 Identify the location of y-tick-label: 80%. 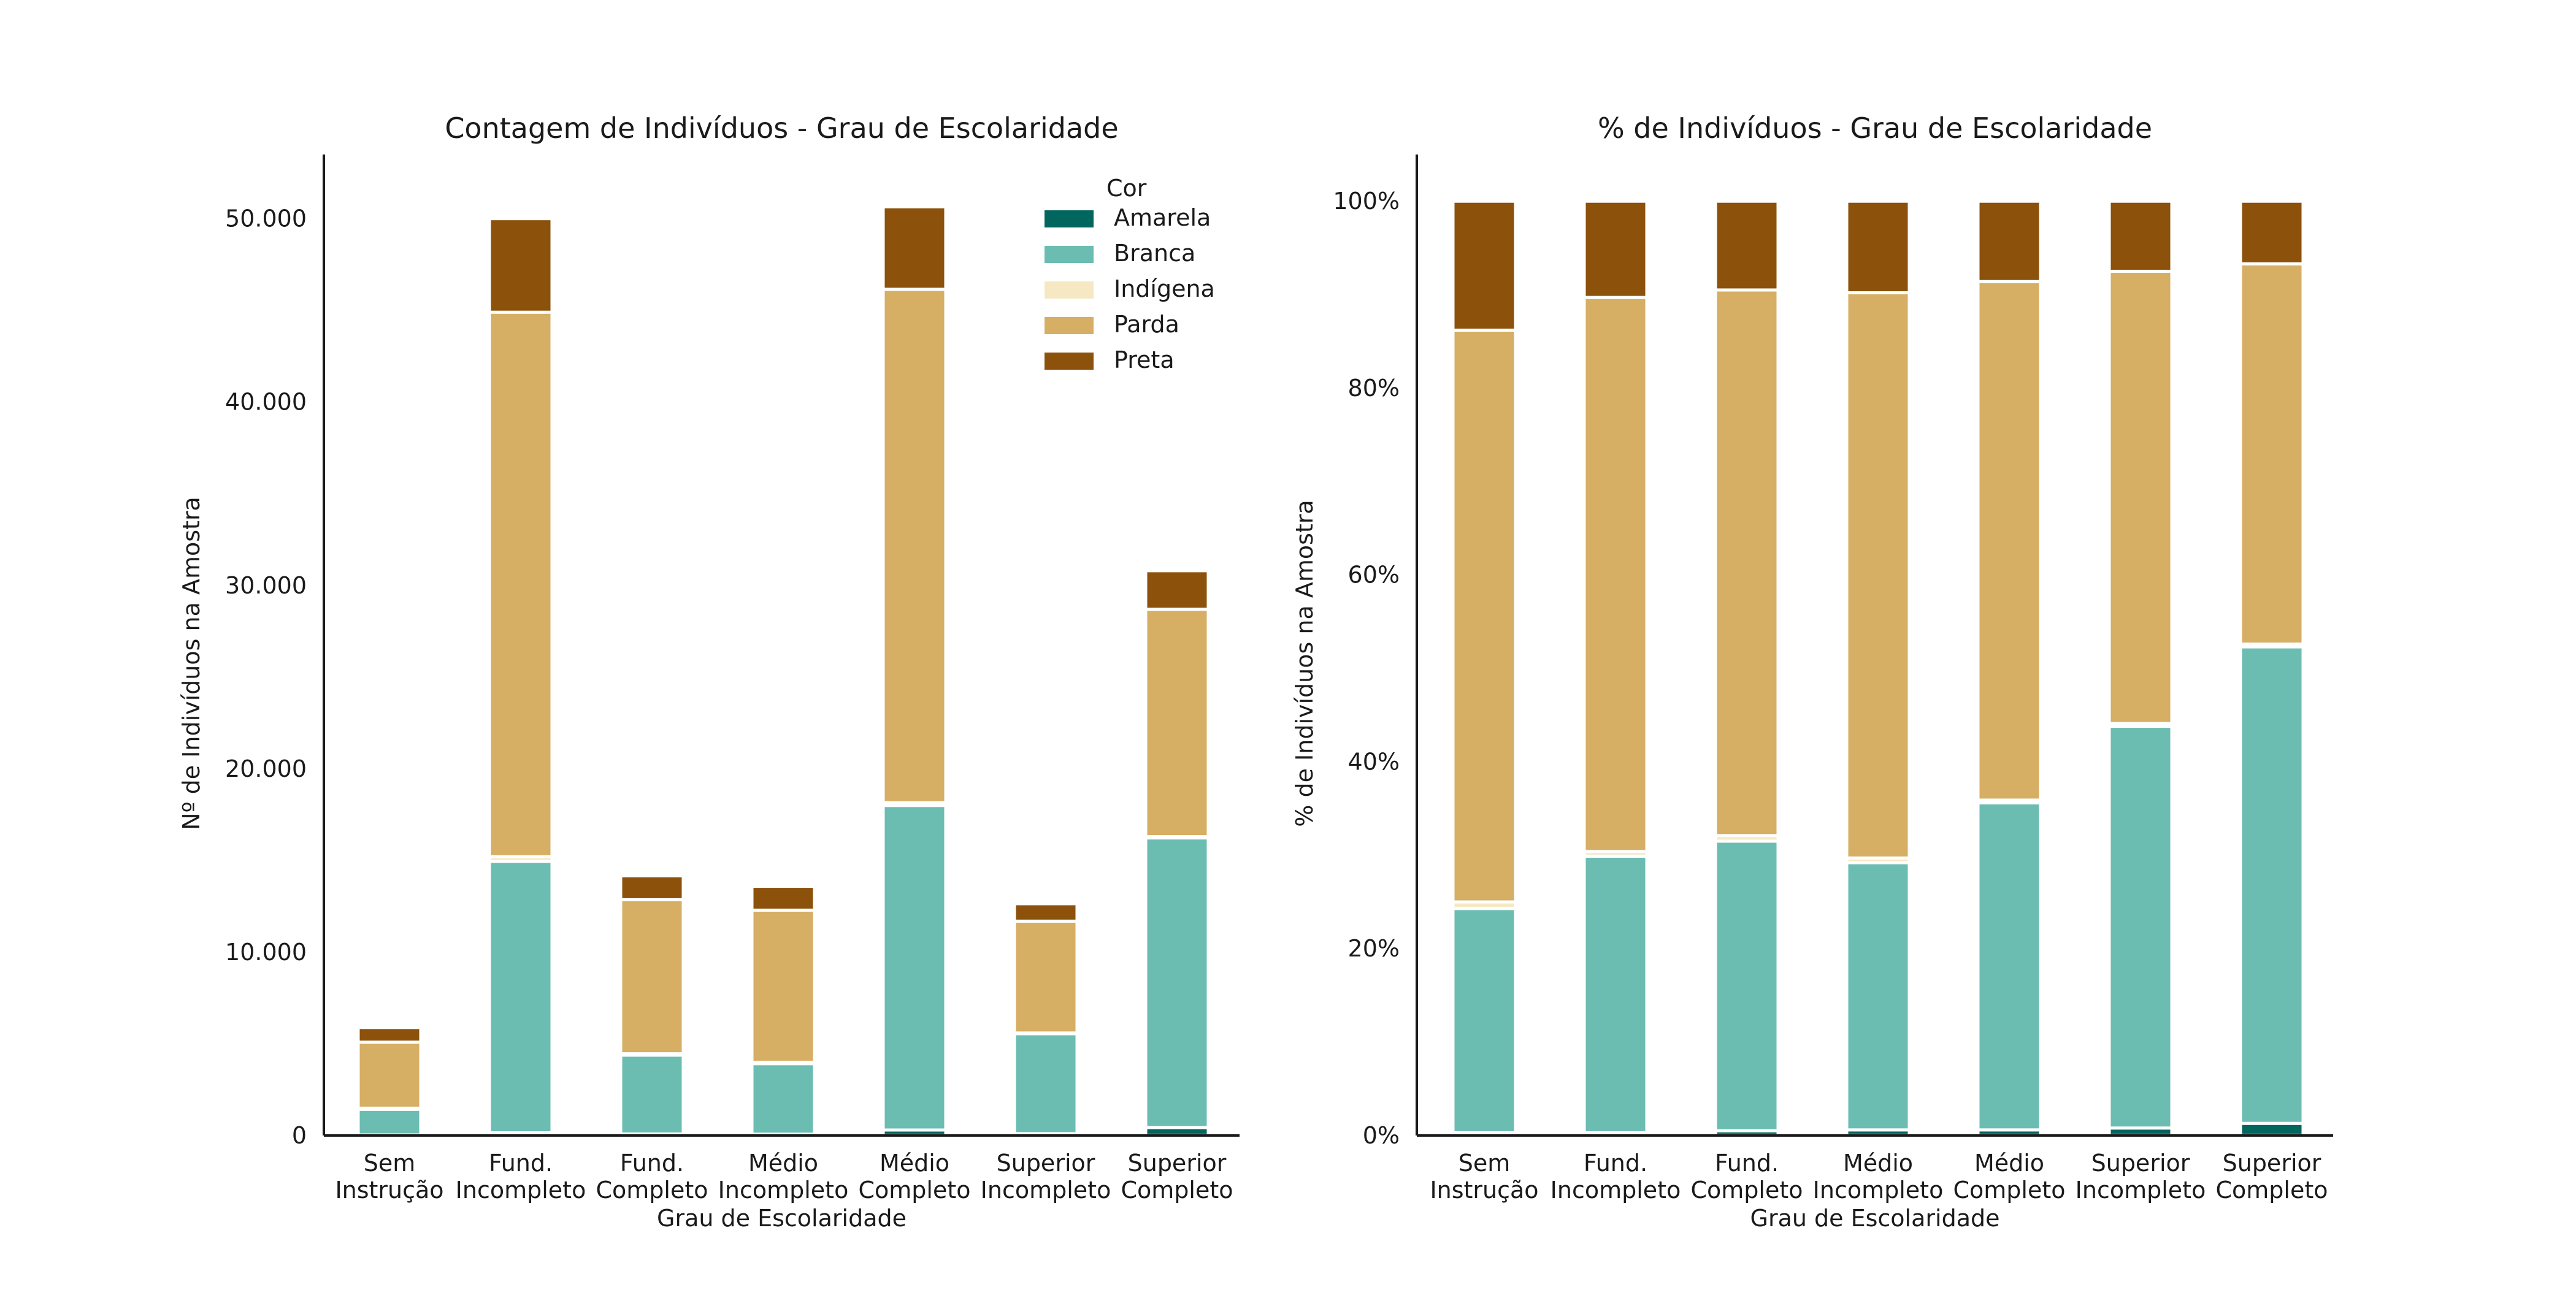
(1374, 389).